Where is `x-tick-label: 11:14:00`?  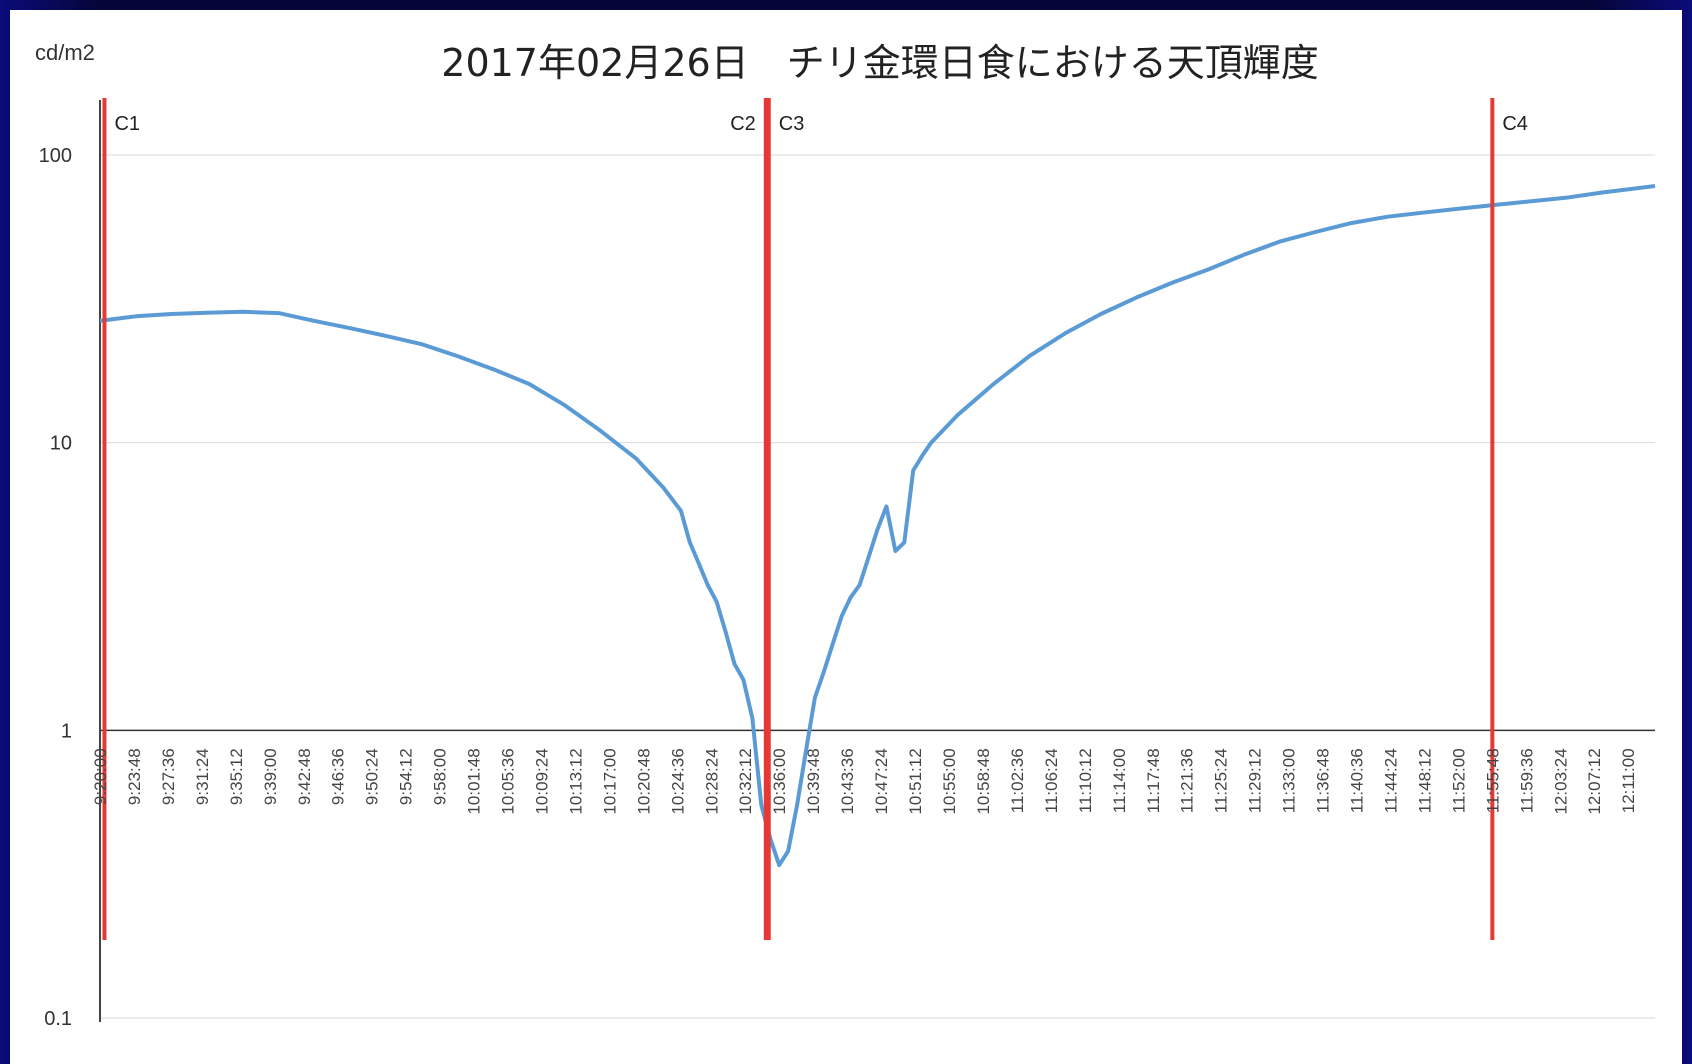 x-tick-label: 11:14:00 is located at coordinates (1119, 780).